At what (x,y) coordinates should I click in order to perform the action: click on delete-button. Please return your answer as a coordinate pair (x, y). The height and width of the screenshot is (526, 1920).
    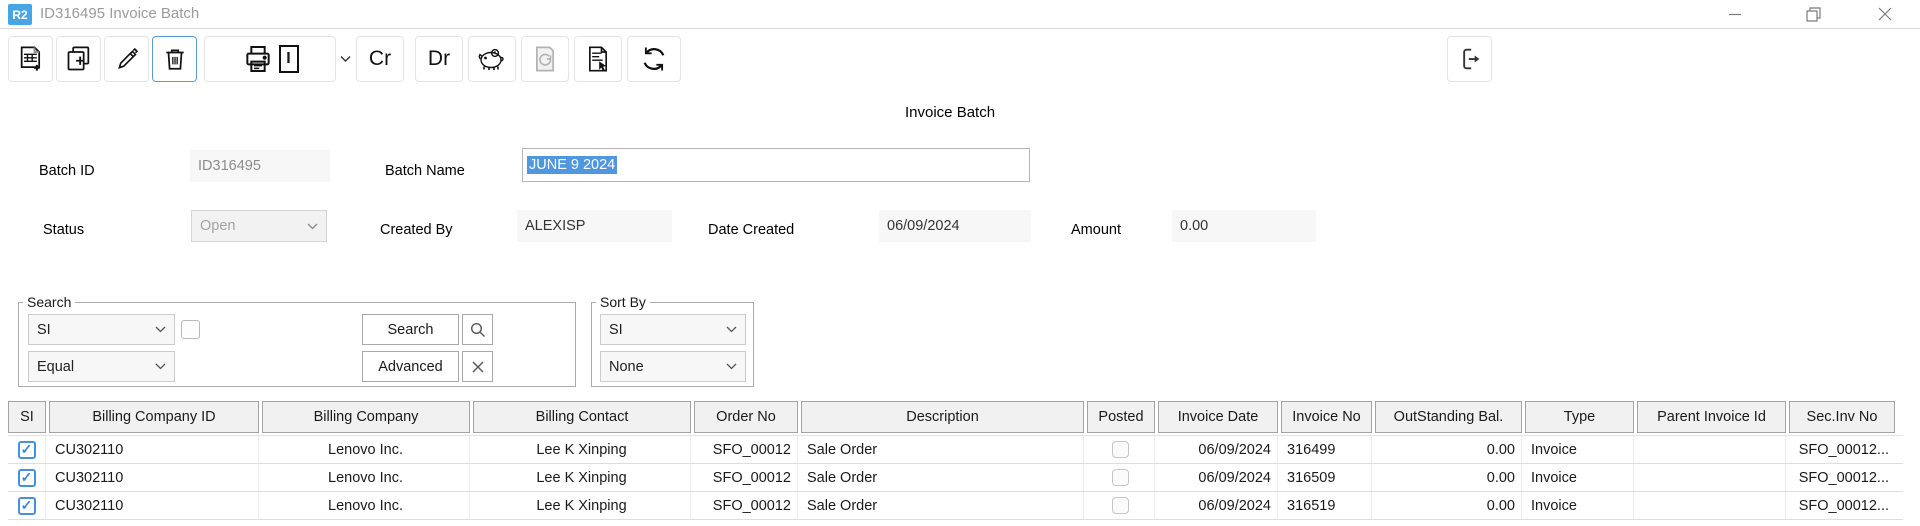
    Looking at the image, I should click on (174, 59).